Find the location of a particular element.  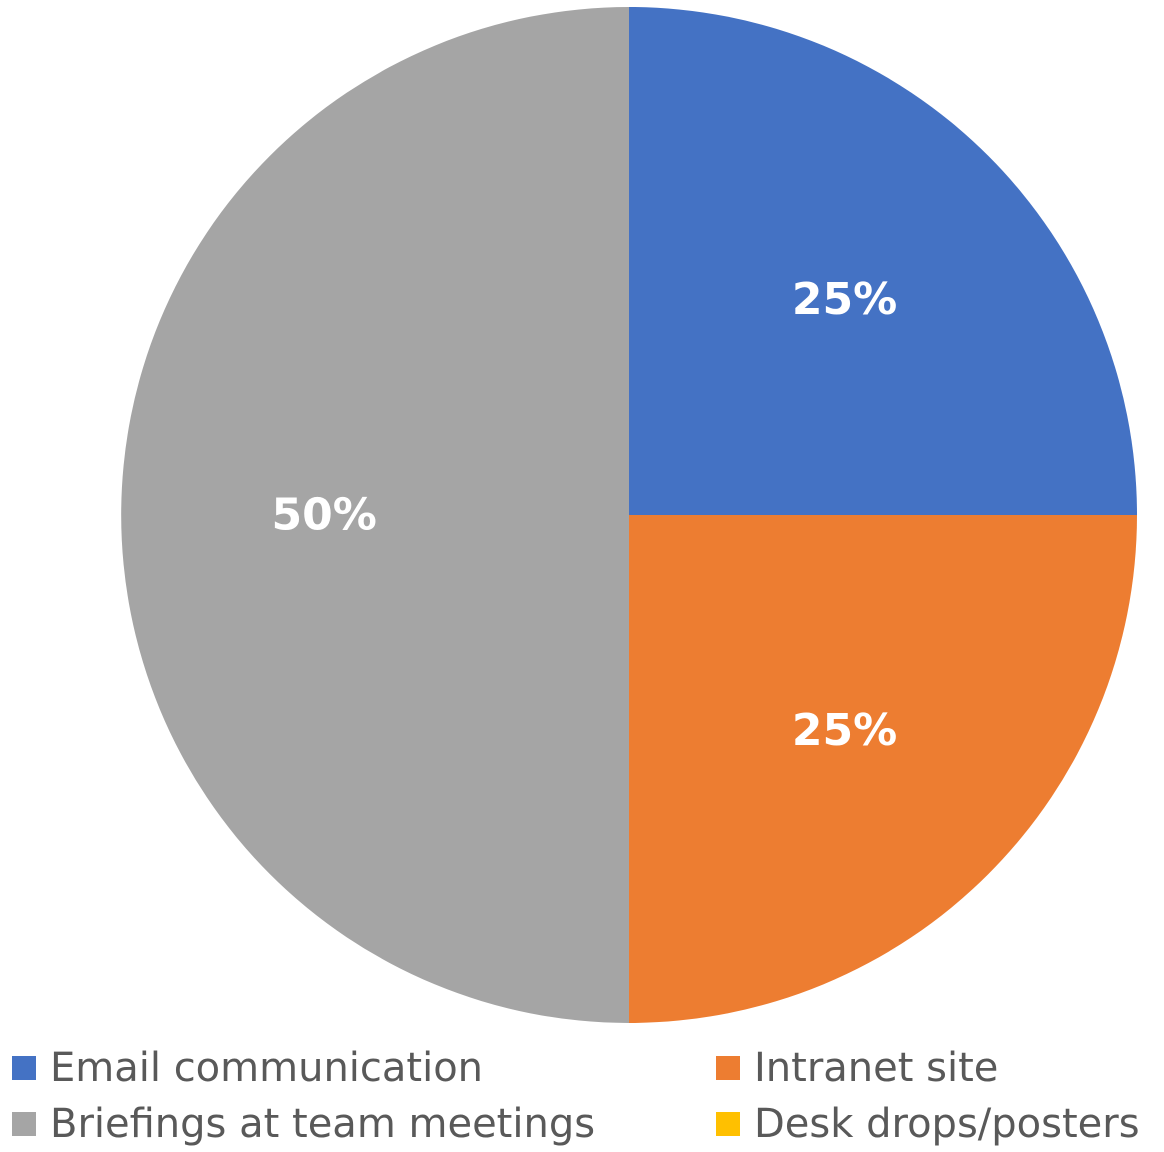

data-label-email-communication: 25% is located at coordinates (844, 299).